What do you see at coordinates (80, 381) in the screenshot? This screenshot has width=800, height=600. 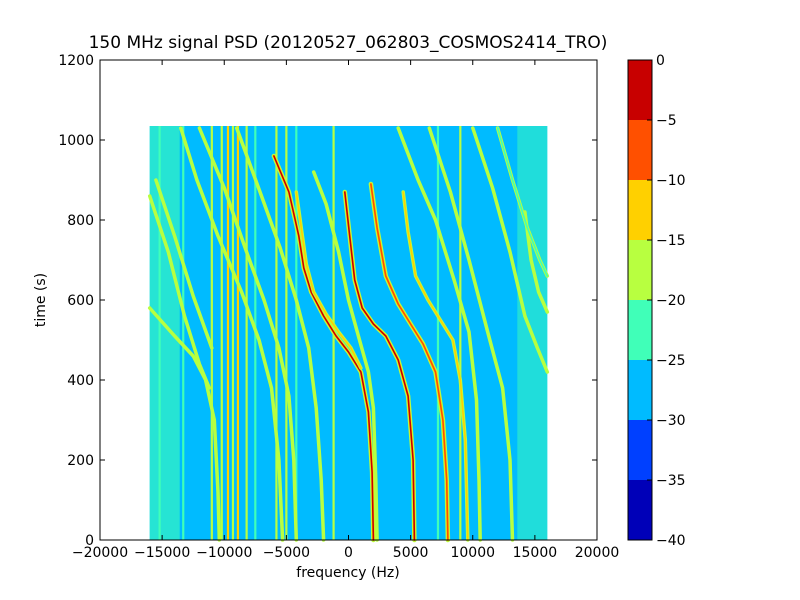 I see `y-tick-label-2: 400` at bounding box center [80, 381].